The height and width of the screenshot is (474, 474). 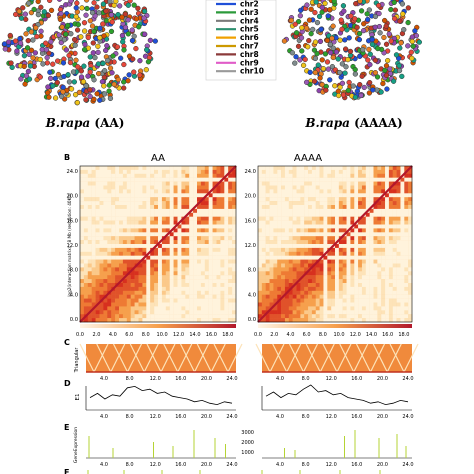 I want to click on panel-letter-e: E, so click(x=66, y=427).